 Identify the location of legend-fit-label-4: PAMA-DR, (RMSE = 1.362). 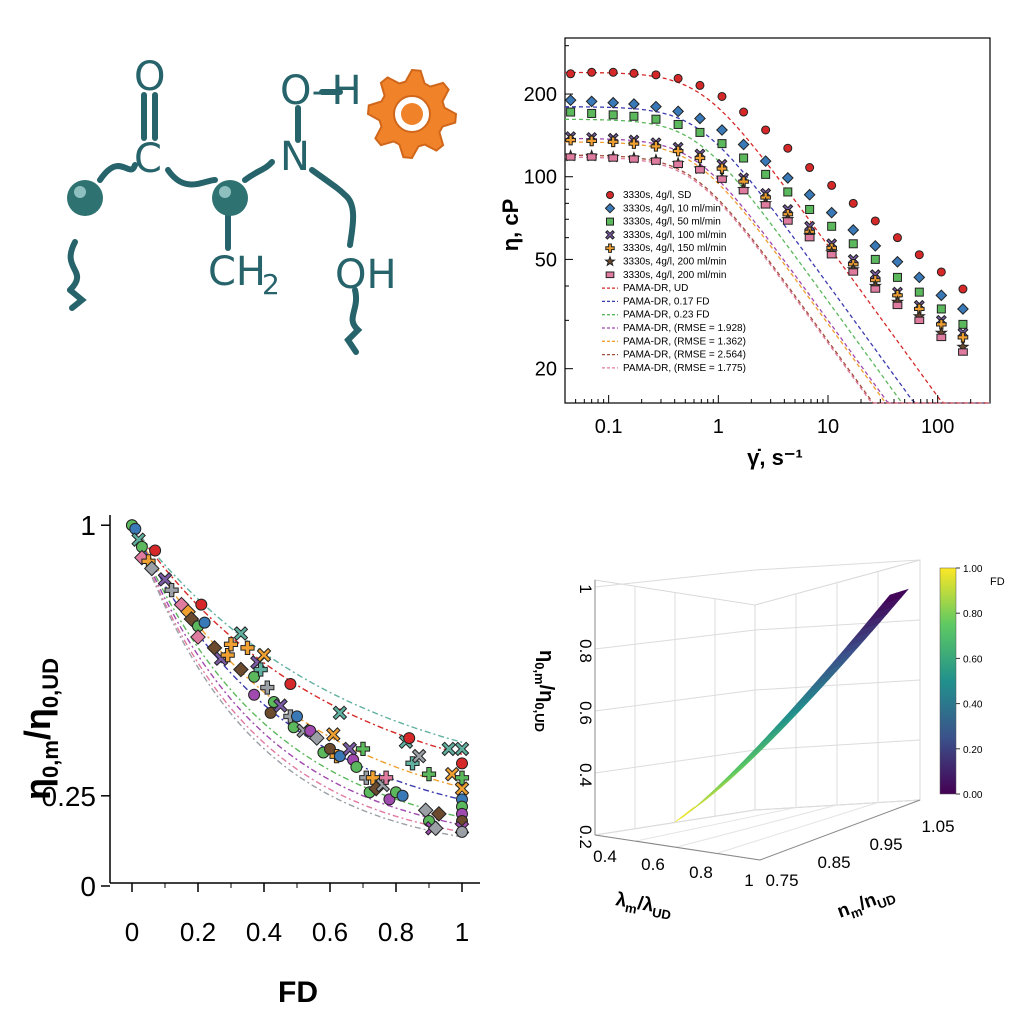
(684, 341).